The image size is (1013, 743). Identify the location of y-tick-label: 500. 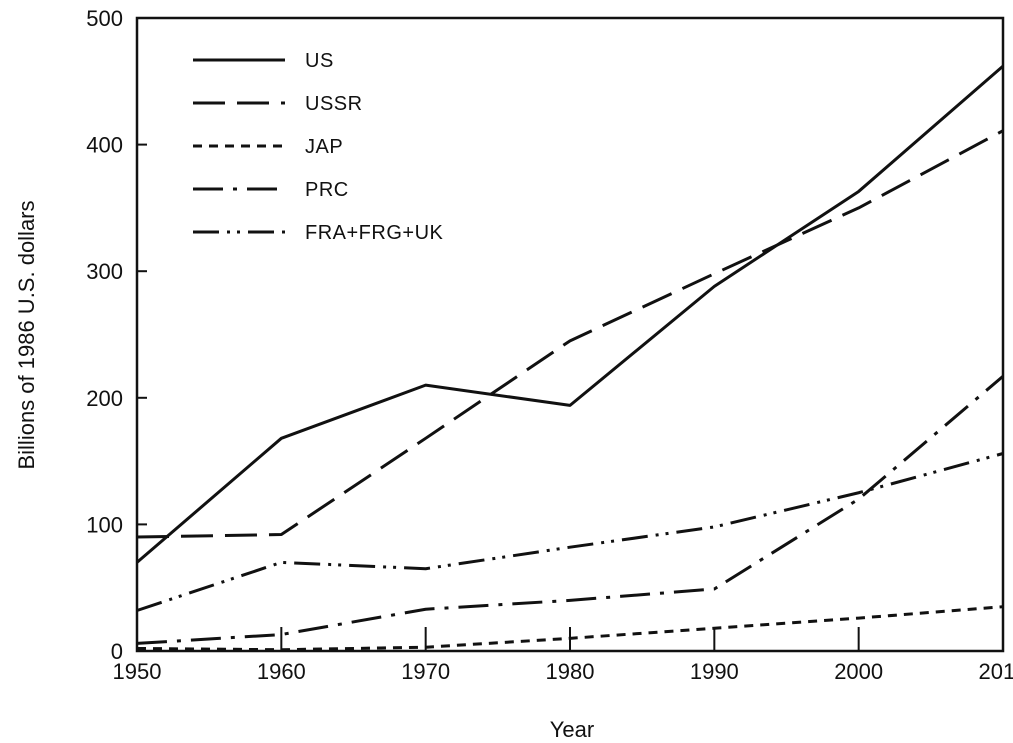
(104, 18).